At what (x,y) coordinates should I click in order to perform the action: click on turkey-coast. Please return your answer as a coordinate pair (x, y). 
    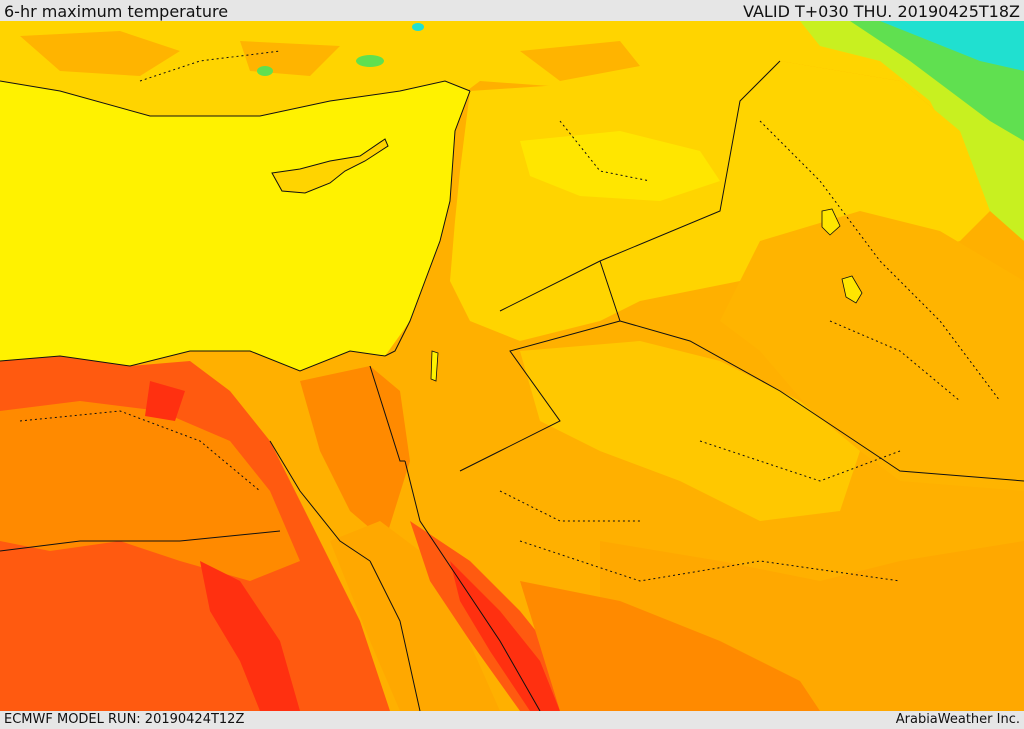
    Looking at the image, I should click on (235, 98).